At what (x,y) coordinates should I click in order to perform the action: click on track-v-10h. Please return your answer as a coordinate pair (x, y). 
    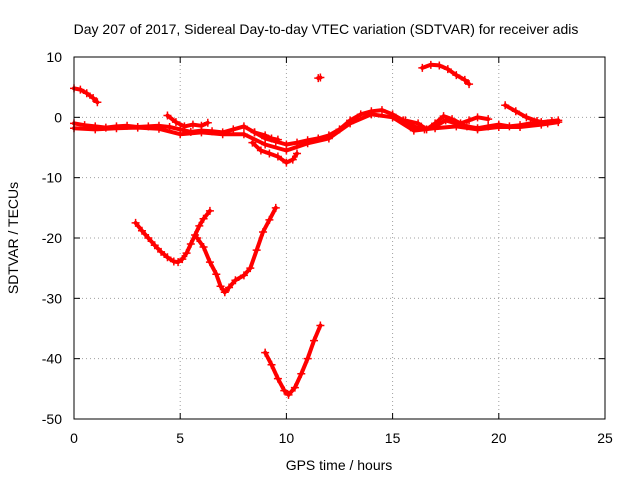
    Looking at the image, I should click on (293, 360).